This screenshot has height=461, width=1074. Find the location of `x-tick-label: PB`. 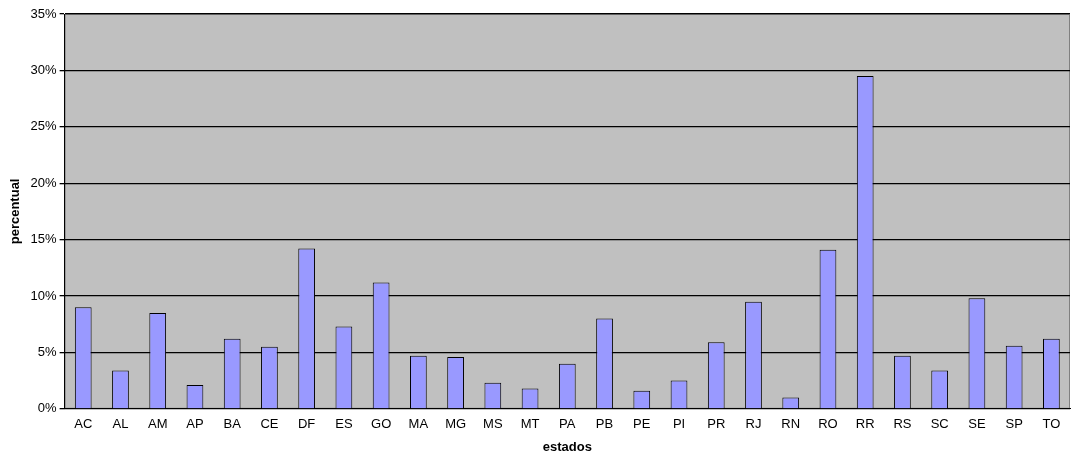

x-tick-label: PB is located at coordinates (604, 424).